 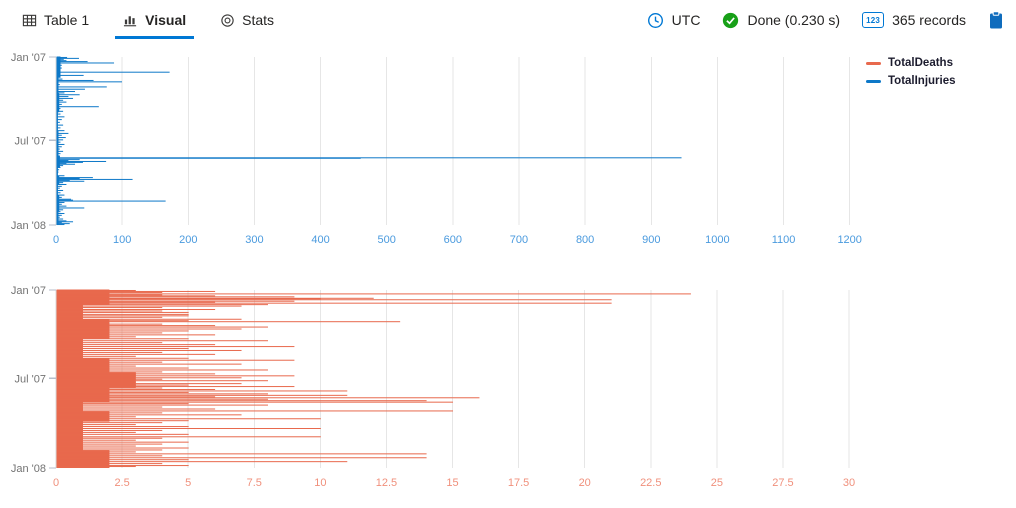 What do you see at coordinates (387, 240) in the screenshot?
I see `x-tick-label: 500` at bounding box center [387, 240].